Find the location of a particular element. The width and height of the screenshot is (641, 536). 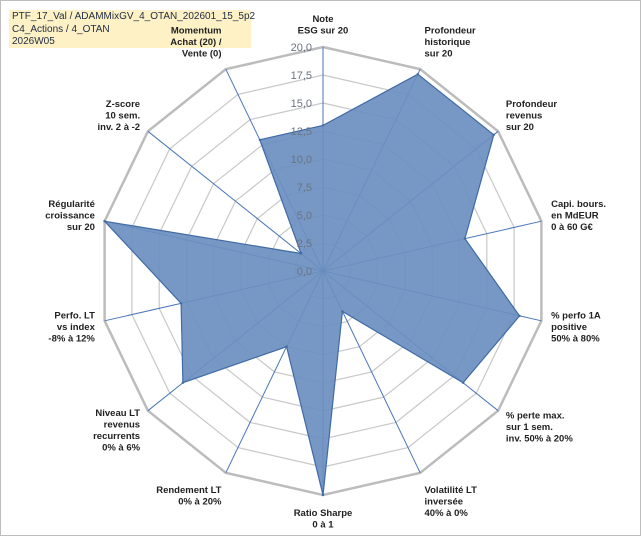

axis-label-2: Profondeur historique sur 20 is located at coordinates (450, 43).